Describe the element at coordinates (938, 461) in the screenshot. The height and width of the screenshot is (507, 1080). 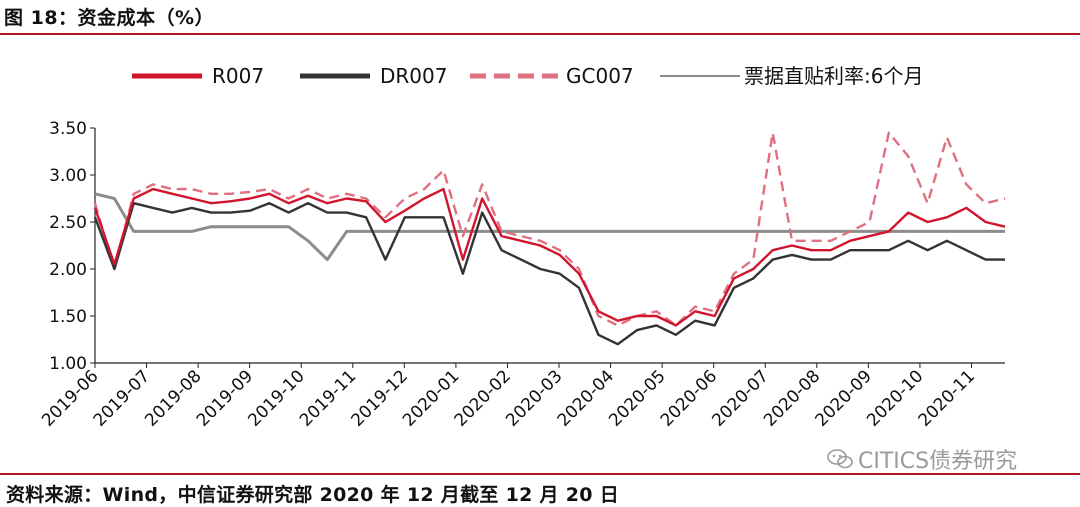
I see `watermark-text: CITICS债券研究` at that location.